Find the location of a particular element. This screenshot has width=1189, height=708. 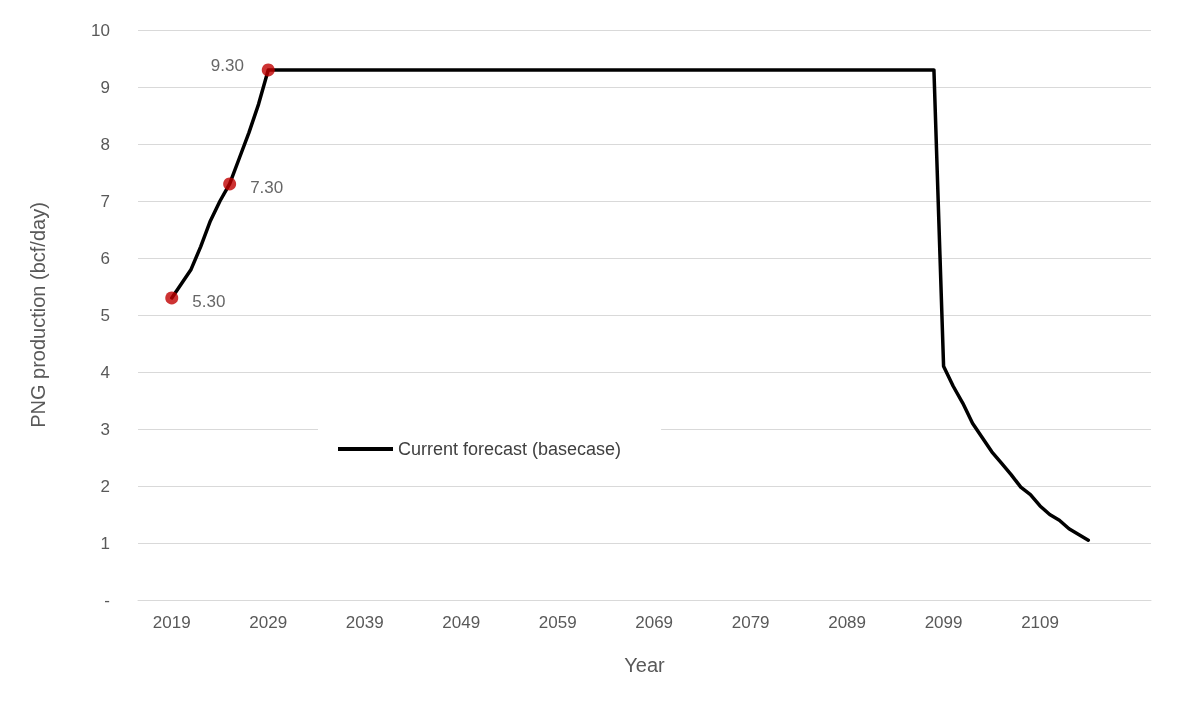

y-tick-label: 6 is located at coordinates (105, 258).